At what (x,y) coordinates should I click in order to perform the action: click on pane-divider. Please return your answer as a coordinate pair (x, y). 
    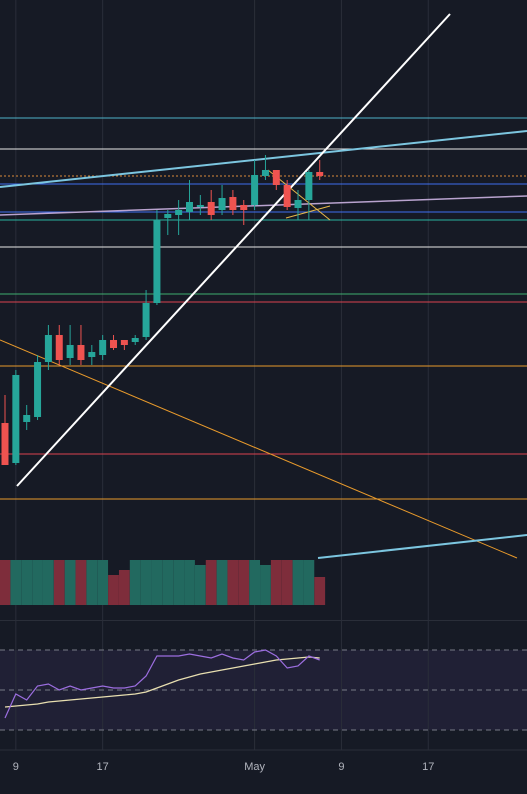
    Looking at the image, I should click on (263, 620).